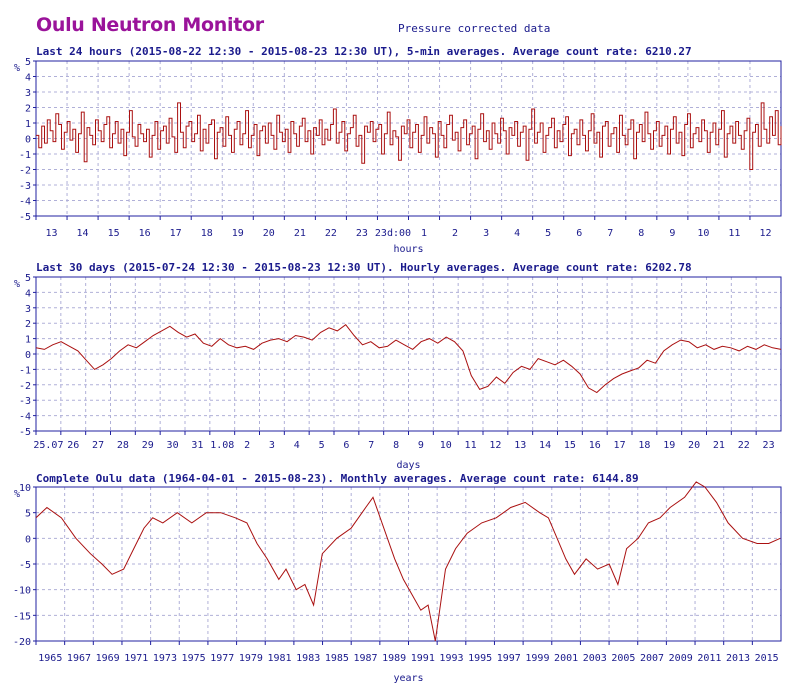  What do you see at coordinates (50, 658) in the screenshot?
I see `x-tick-label: 1965` at bounding box center [50, 658].